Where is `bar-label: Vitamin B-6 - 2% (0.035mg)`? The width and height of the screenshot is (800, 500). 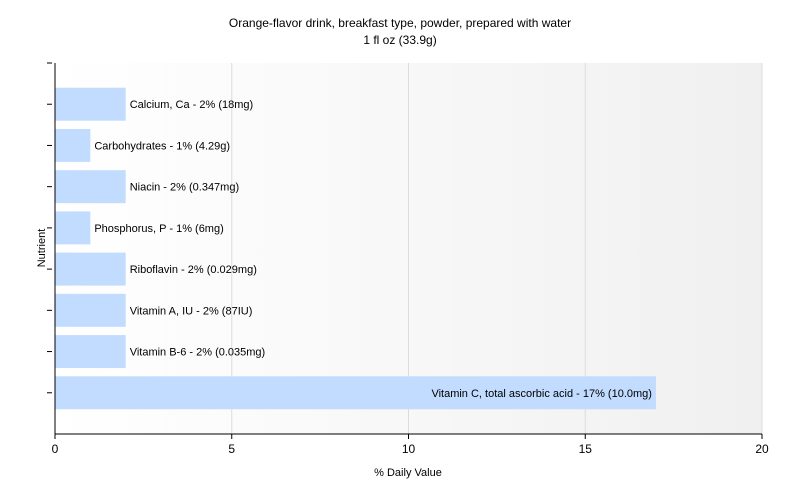 bar-label: Vitamin B-6 - 2% (0.035mg) is located at coordinates (198, 353).